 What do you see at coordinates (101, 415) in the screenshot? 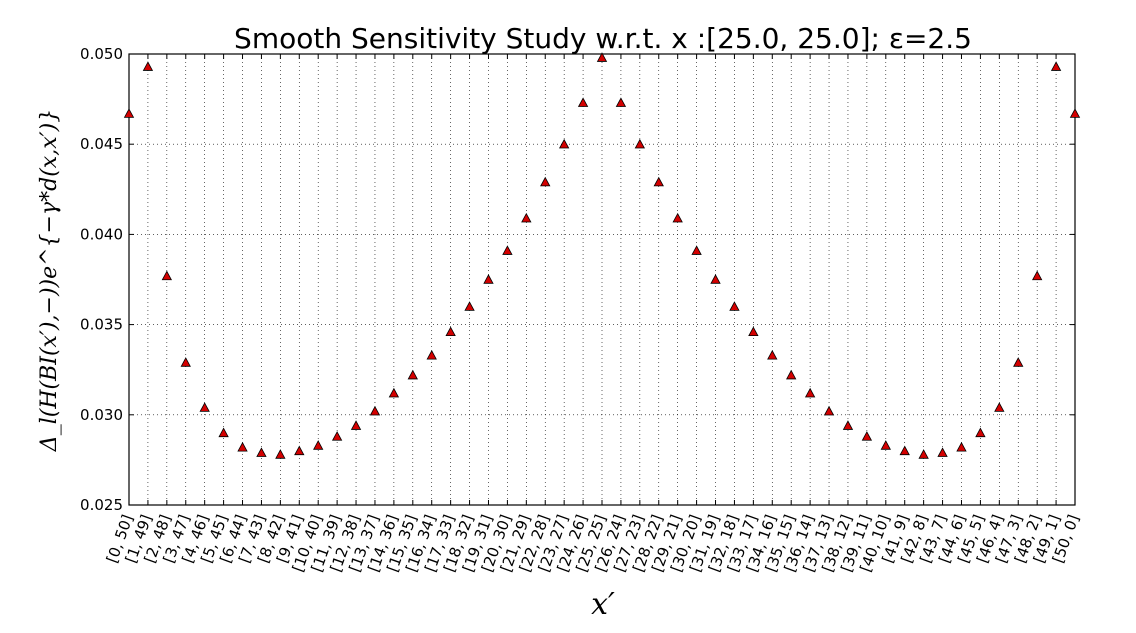
I see `y-tick-label: 0.030` at bounding box center [101, 415].